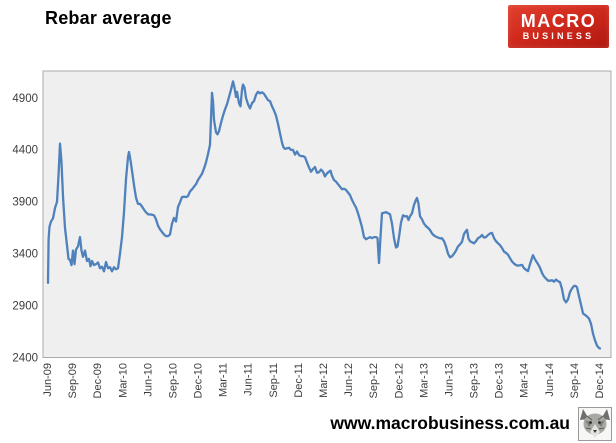 The height and width of the screenshot is (443, 616). Describe the element at coordinates (174, 380) in the screenshot. I see `x-tick-label: Sep-10` at that location.